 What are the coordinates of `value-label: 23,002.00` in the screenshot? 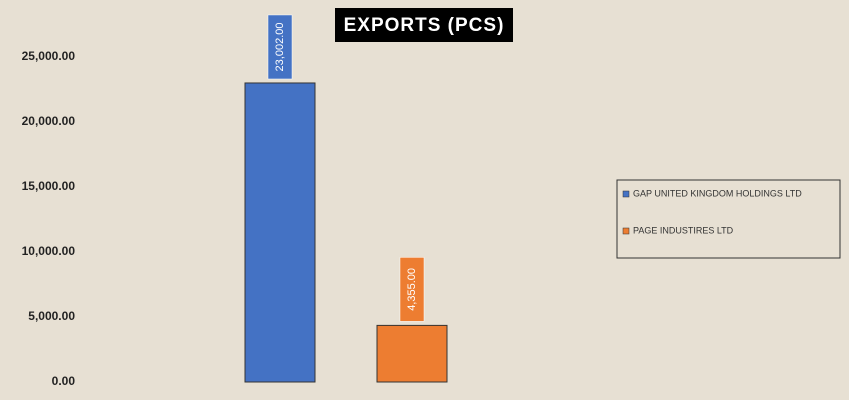 It's located at (280, 47).